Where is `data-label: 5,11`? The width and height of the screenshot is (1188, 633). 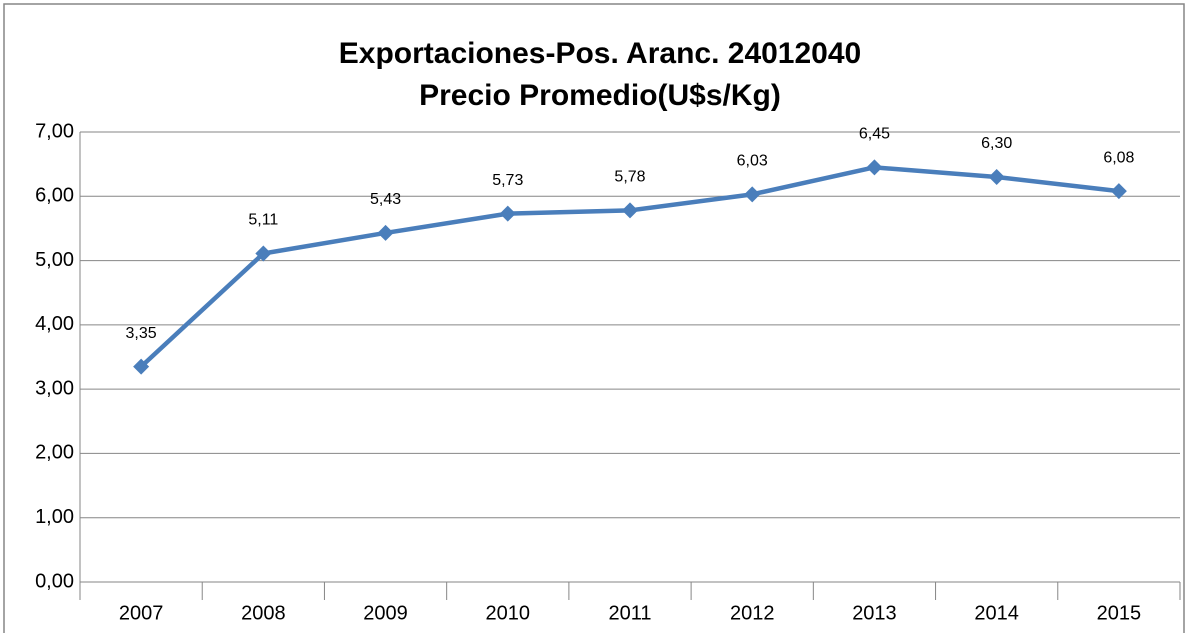 data-label: 5,11 is located at coordinates (263, 220).